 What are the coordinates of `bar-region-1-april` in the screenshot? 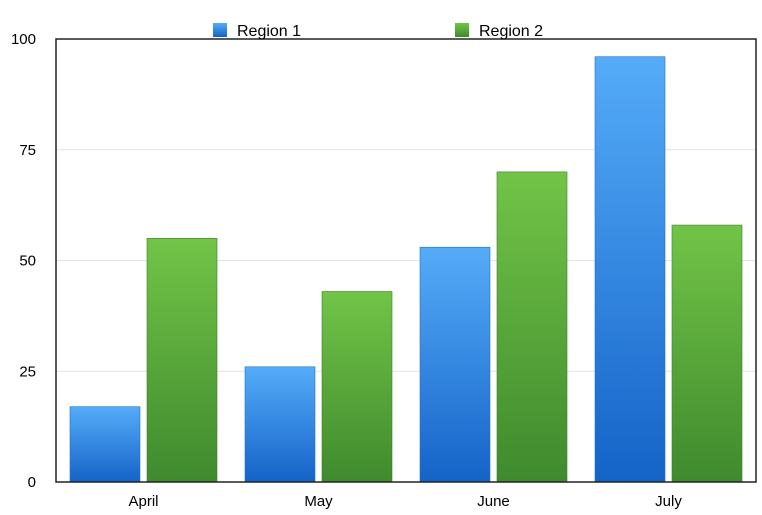 It's located at (105, 444).